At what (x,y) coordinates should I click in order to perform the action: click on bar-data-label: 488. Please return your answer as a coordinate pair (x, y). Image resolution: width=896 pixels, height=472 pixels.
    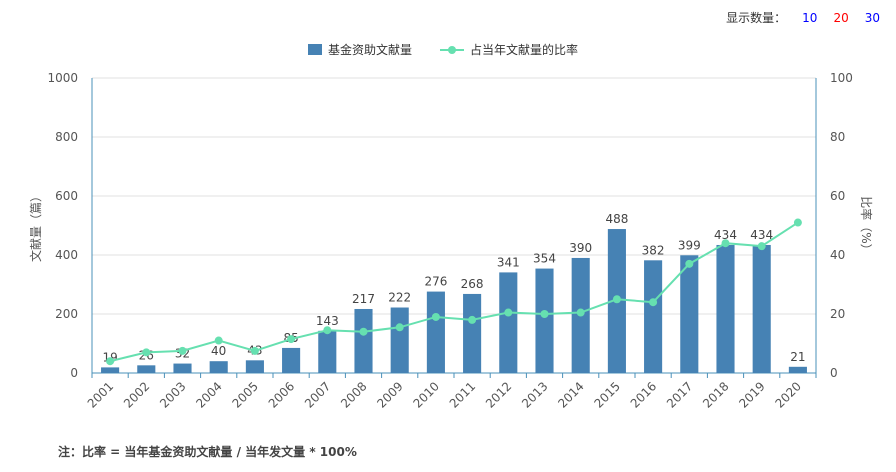
    Looking at the image, I should click on (616, 219).